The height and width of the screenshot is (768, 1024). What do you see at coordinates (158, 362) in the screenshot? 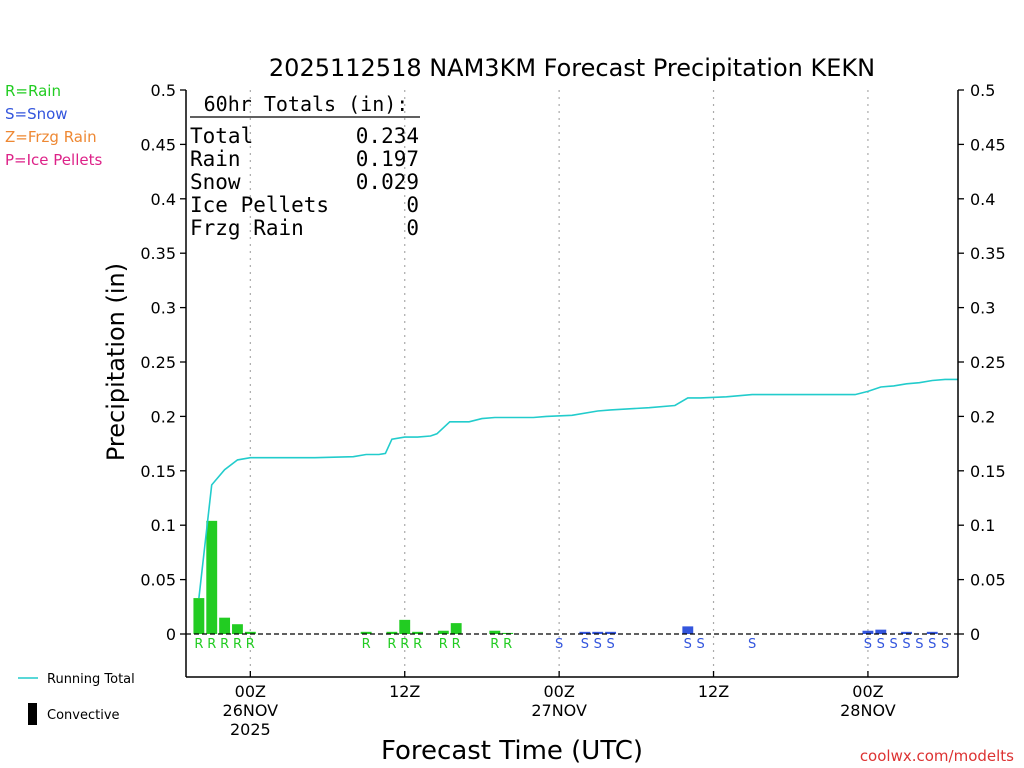
I see `y-tick-label-left: 0.25` at bounding box center [158, 362].